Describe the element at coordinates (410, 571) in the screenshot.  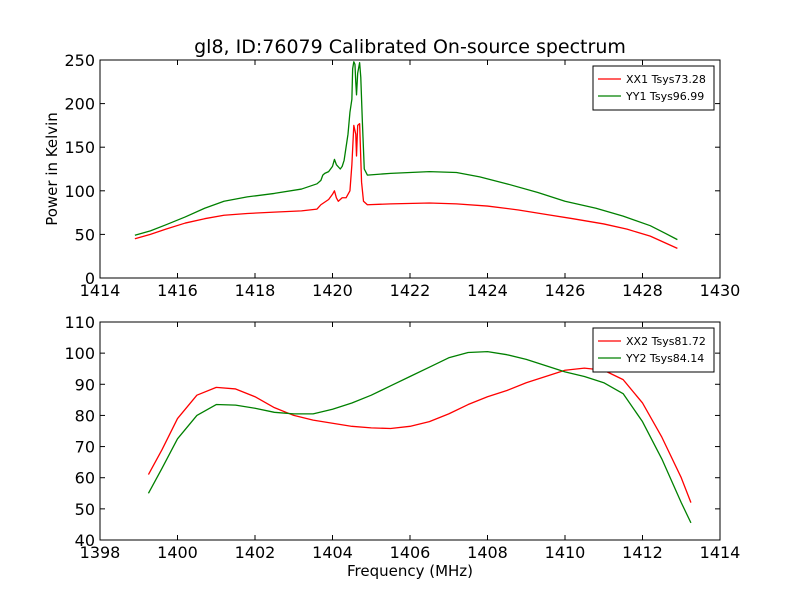
I see `x-axis-label: Frequency (MHz)` at that location.